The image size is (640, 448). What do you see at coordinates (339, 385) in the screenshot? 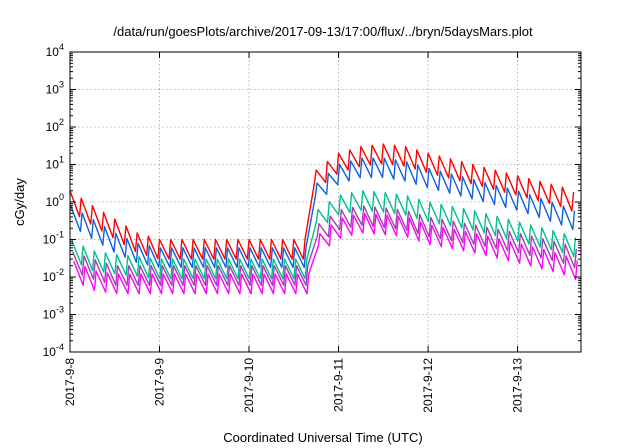
I see `x-tick-label: 2017-9-11` at bounding box center [339, 385].